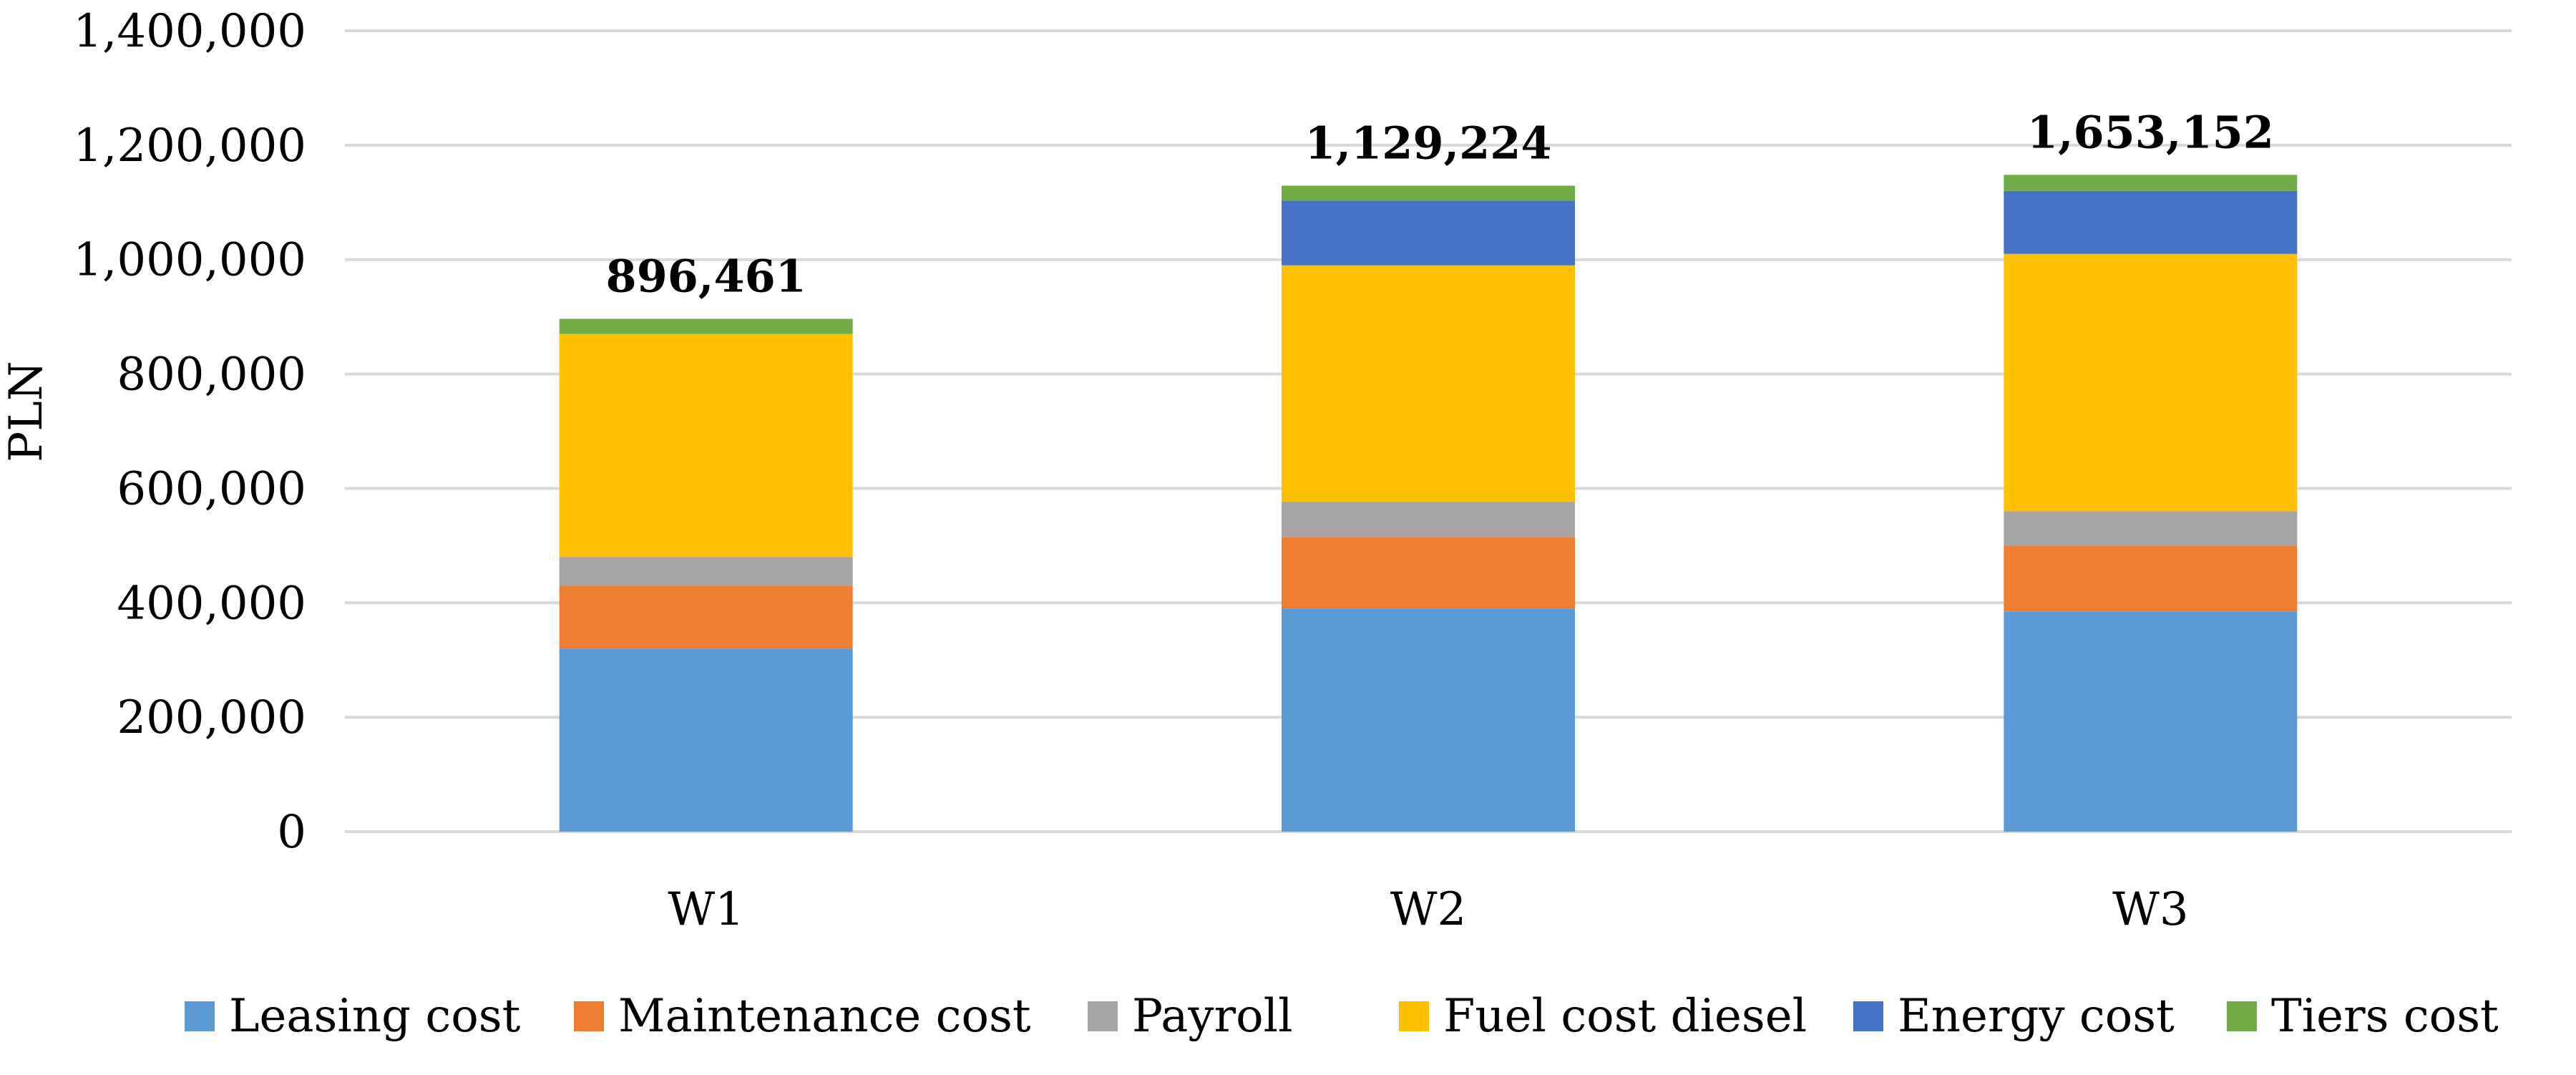 The image size is (2576, 1075). Describe the element at coordinates (706, 909) in the screenshot. I see `x-tick-label: W1` at that location.